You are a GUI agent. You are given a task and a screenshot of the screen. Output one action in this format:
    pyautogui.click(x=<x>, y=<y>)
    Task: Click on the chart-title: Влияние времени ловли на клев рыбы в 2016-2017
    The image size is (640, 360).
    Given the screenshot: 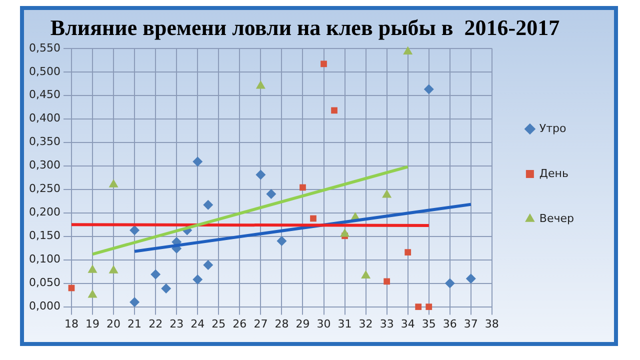 What is the action you would take?
    pyautogui.click(x=305, y=27)
    